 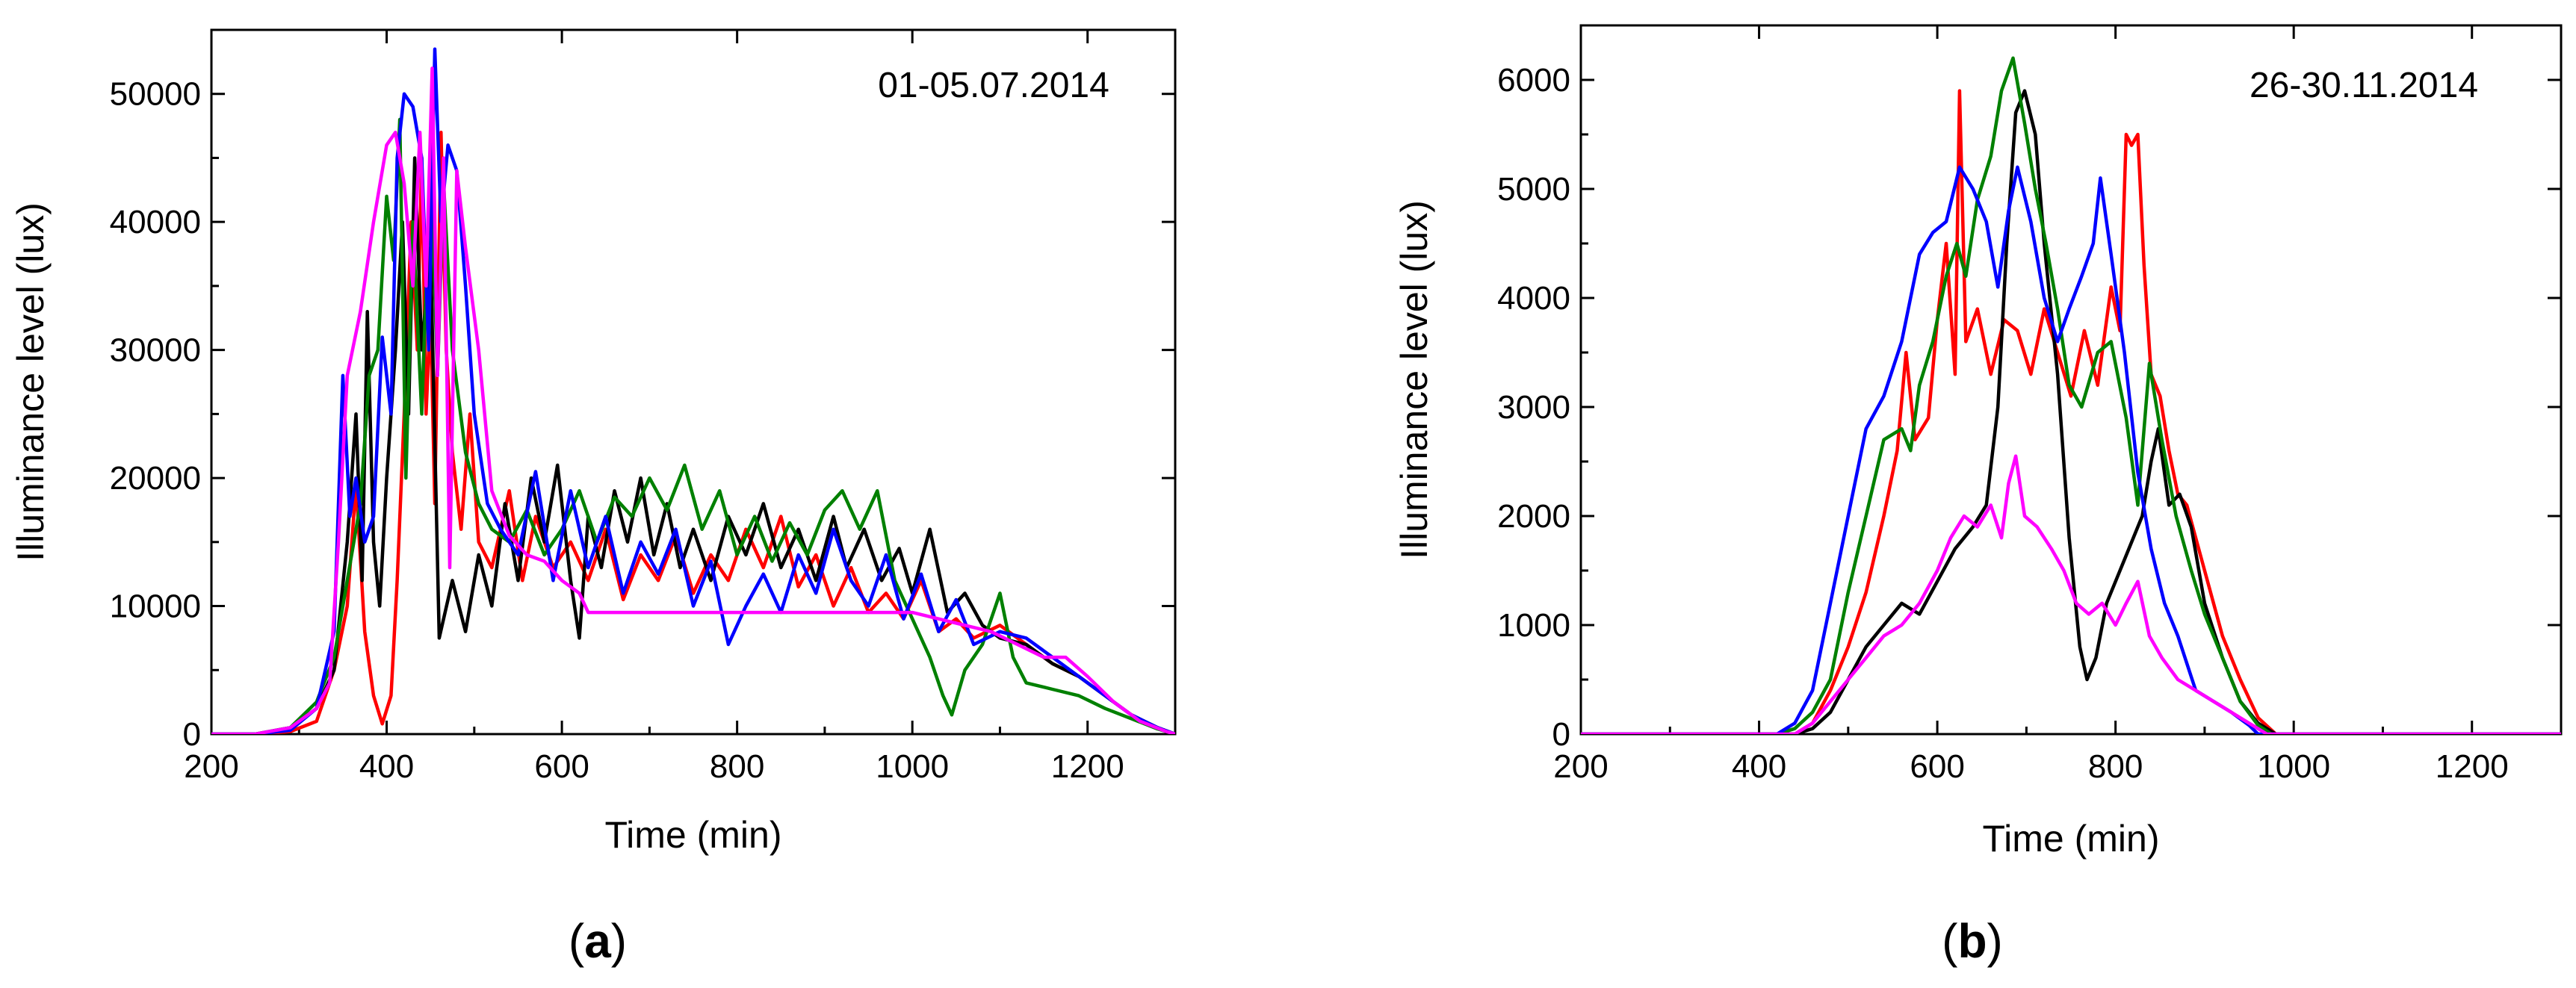 What do you see at coordinates (1533, 407) in the screenshot?
I see `y-tick-label: 3000` at bounding box center [1533, 407].